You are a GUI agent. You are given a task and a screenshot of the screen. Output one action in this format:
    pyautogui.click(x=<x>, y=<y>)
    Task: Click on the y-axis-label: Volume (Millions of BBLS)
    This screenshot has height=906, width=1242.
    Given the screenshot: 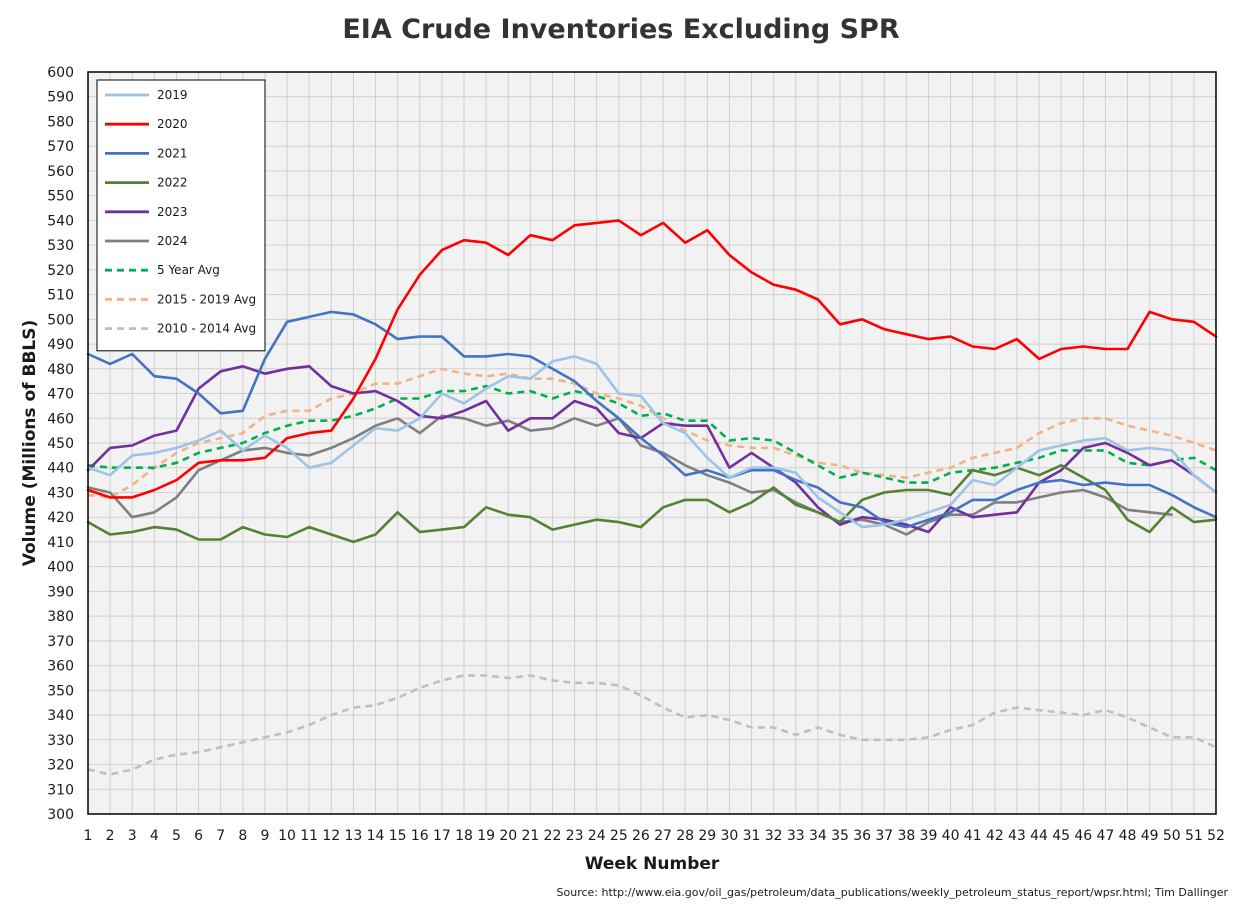 What is the action you would take?
    pyautogui.click(x=30, y=443)
    